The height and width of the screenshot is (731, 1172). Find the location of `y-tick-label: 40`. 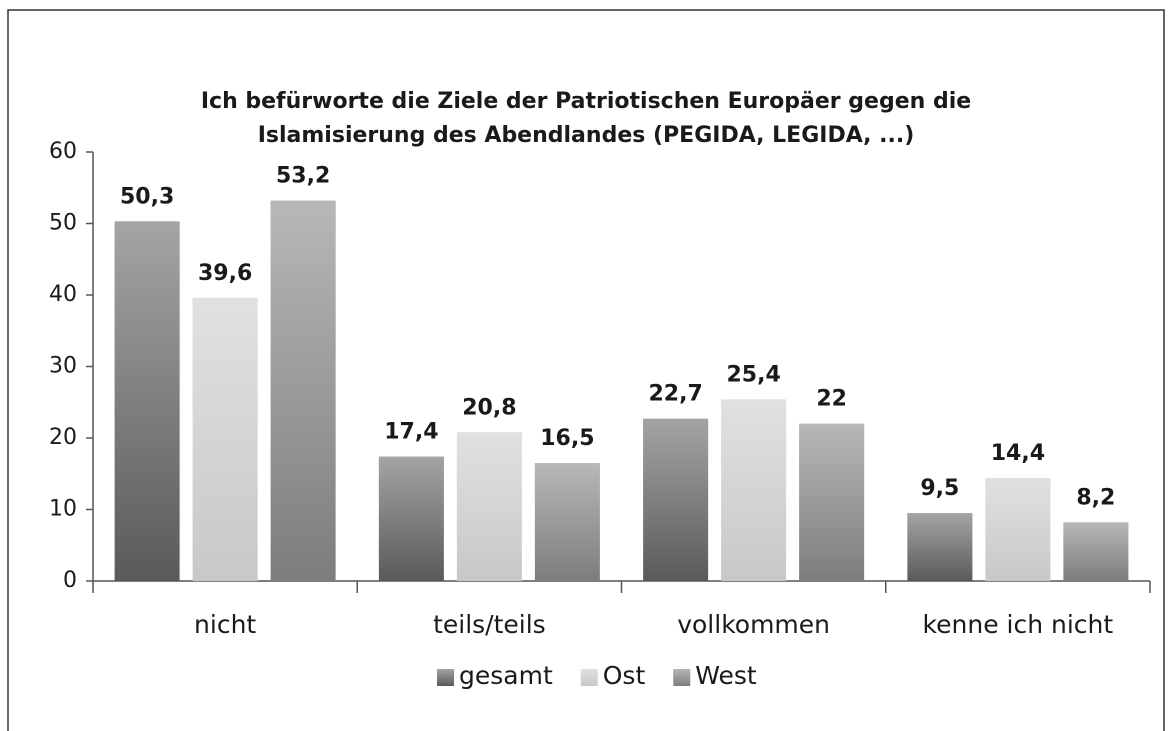

y-tick-label: 40 is located at coordinates (63, 294).